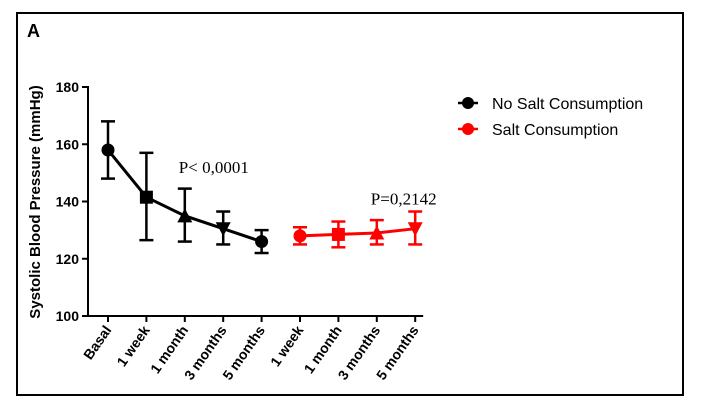  Describe the element at coordinates (68, 316) in the screenshot. I see `y-tick-label: 100` at that location.